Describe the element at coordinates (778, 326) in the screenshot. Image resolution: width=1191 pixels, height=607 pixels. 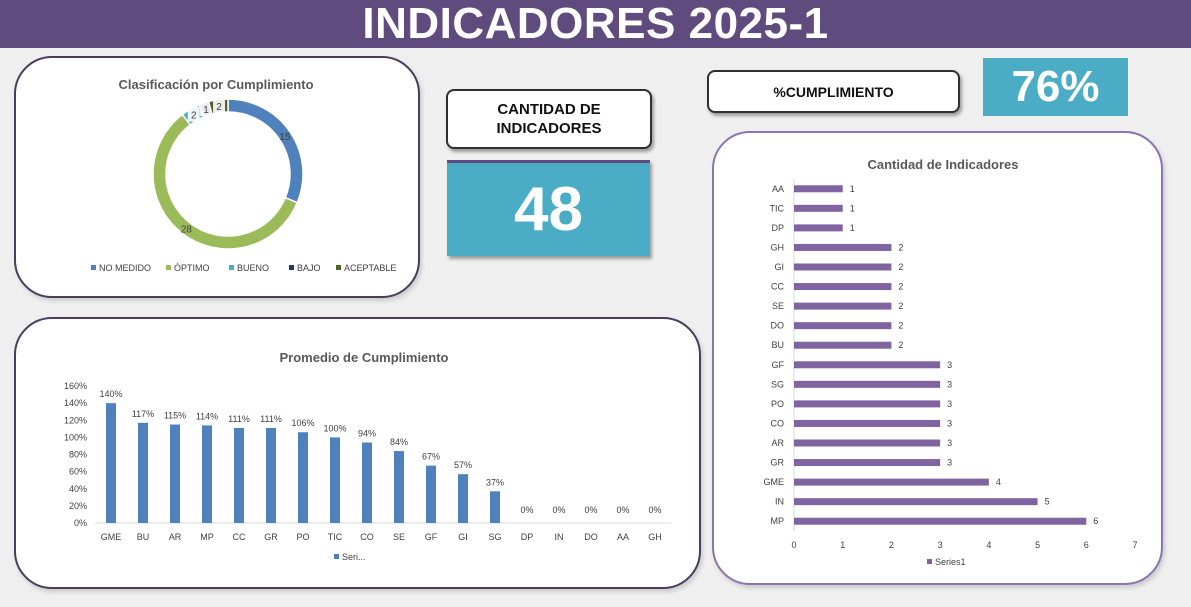
I see `cantidad-y-tick-label: DO` at that location.